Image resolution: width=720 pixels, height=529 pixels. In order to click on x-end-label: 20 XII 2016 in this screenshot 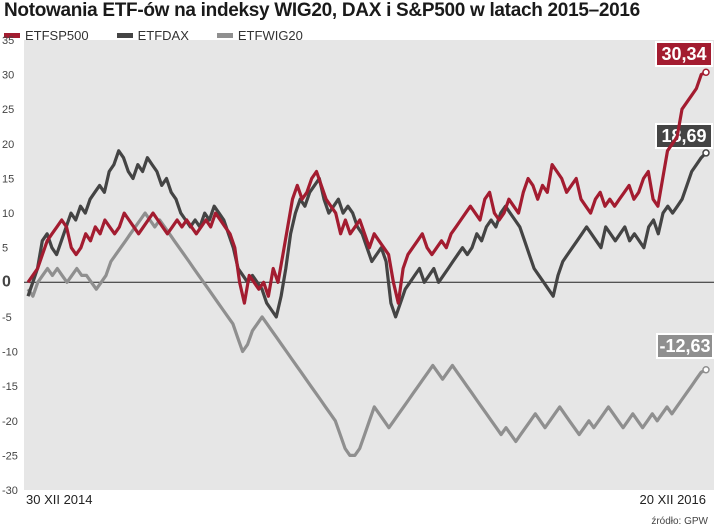, I will do `click(673, 499)`.